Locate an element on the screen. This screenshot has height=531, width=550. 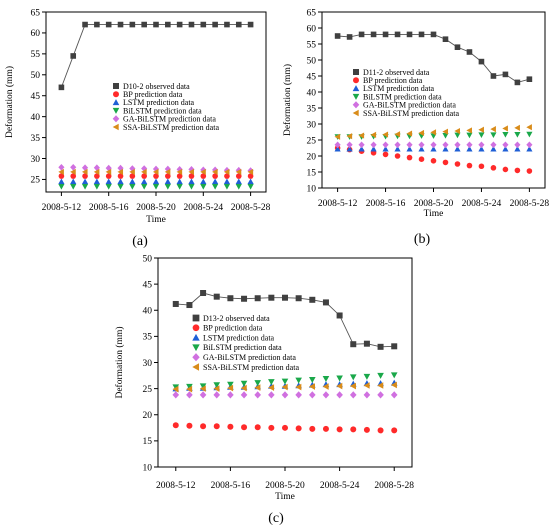
y-tick-label: 15 is located at coordinates (312, 173).